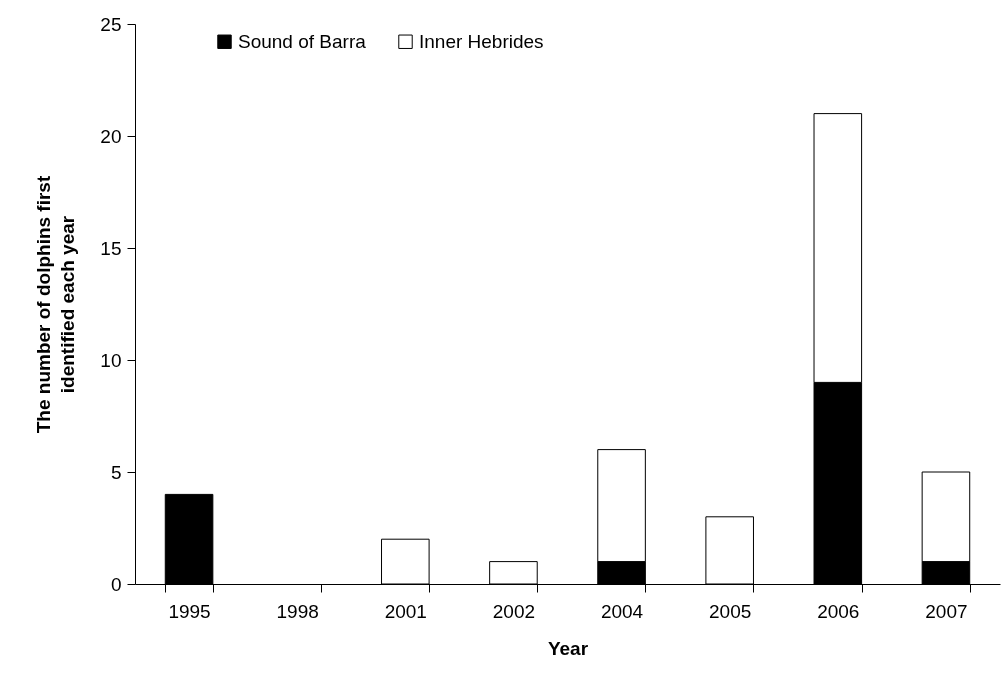  Describe the element at coordinates (297, 611) in the screenshot. I see `x-tick-label: 1998` at that location.